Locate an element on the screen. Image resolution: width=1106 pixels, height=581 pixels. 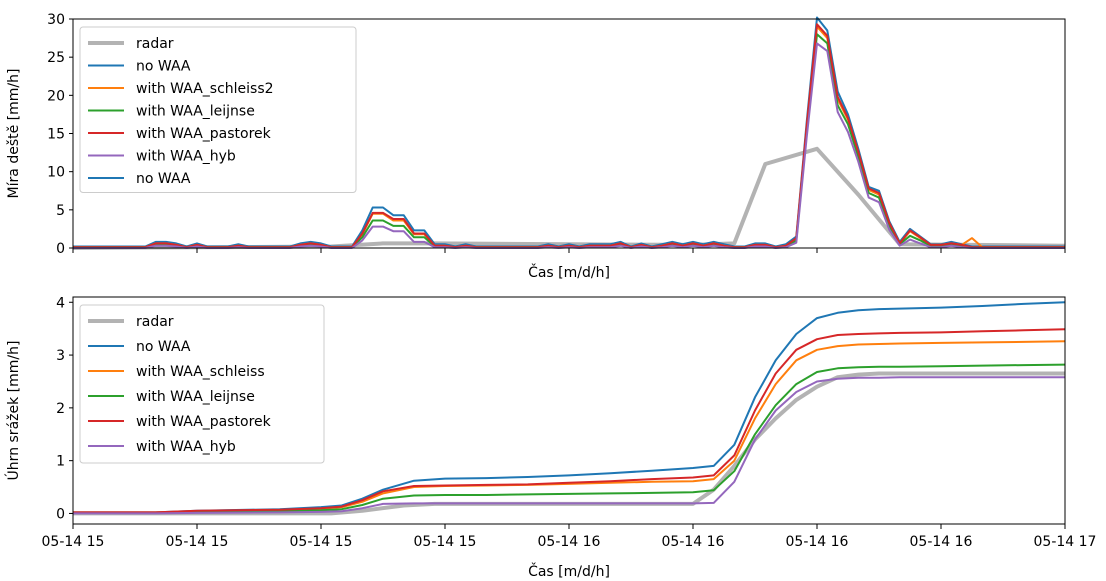
y-tick-label: 3 is located at coordinates (60, 356).